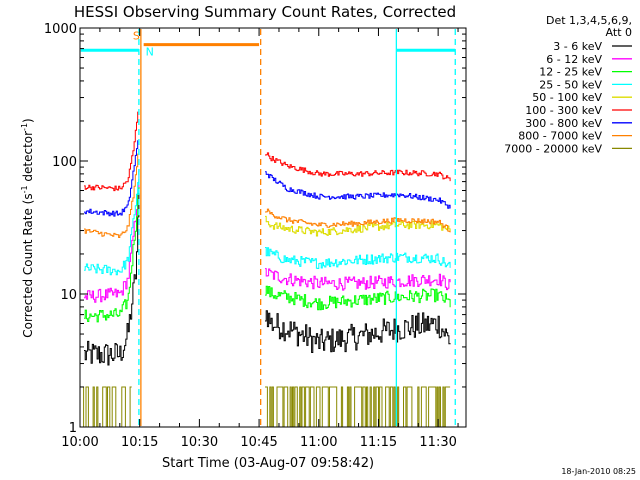  Describe the element at coordinates (598, 471) in the screenshot. I see `generation-timestamp: 18-Jan-2010 08:25` at that location.